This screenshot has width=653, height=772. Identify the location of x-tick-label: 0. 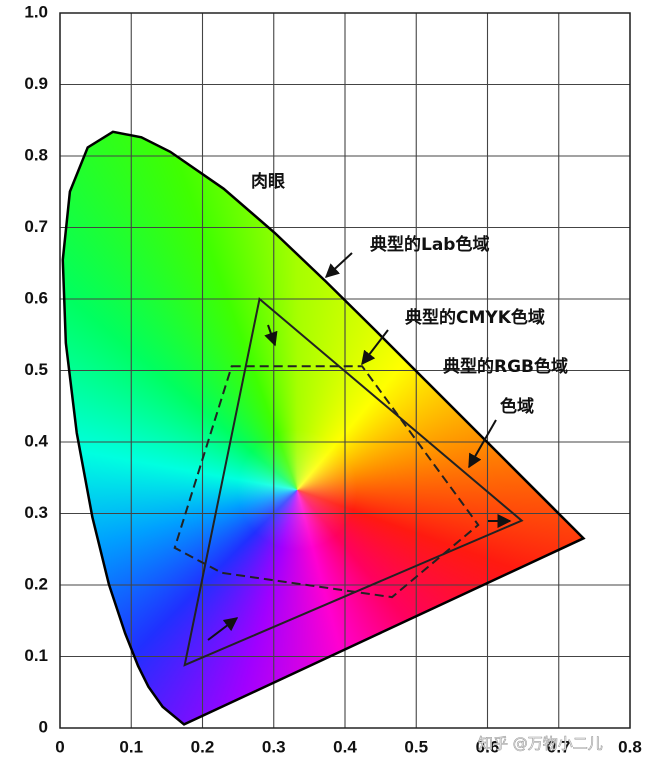
(59, 746).